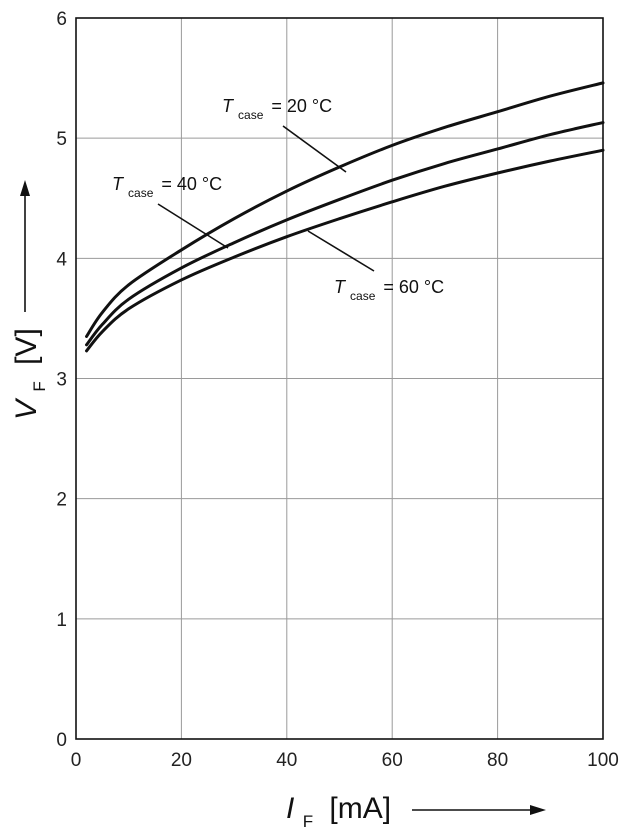 The height and width of the screenshot is (833, 622). What do you see at coordinates (340, 287) in the screenshot?
I see `annotation-3-symbol: T` at bounding box center [340, 287].